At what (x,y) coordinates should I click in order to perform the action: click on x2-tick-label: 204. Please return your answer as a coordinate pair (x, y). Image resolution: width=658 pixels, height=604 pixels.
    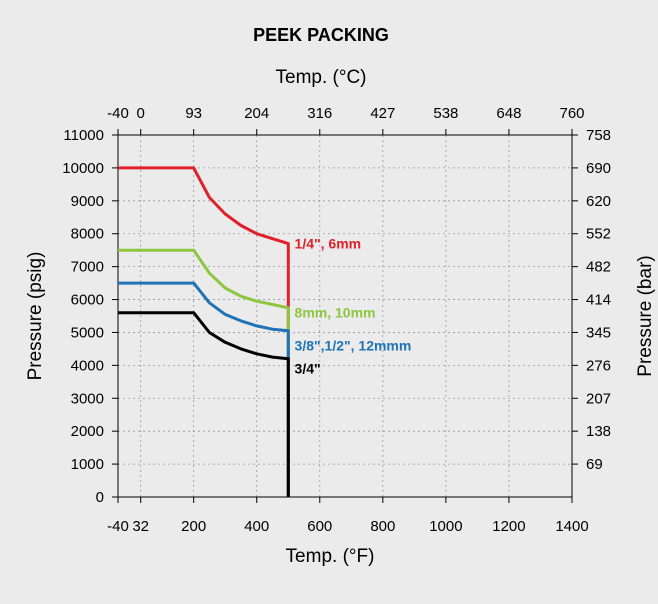
    Looking at the image, I should click on (256, 113).